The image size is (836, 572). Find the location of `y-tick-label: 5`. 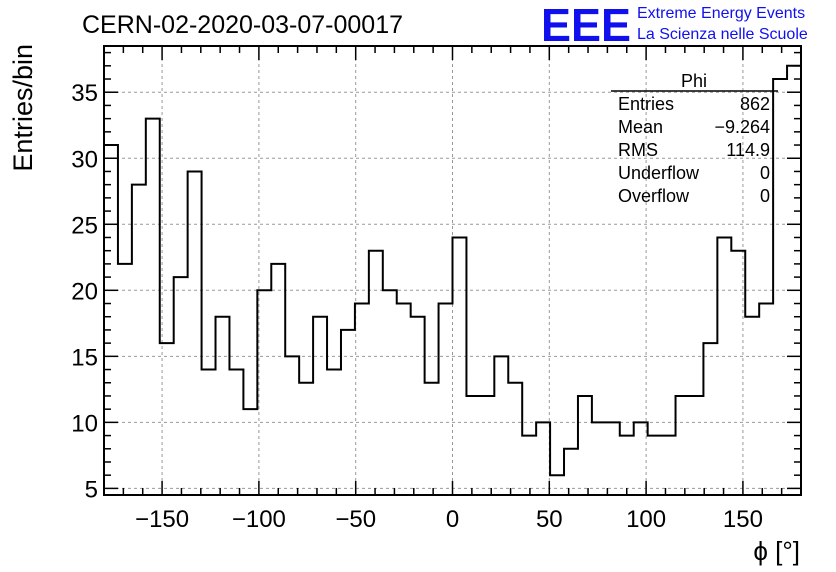

y-tick-label: 5 is located at coordinates (91, 489).